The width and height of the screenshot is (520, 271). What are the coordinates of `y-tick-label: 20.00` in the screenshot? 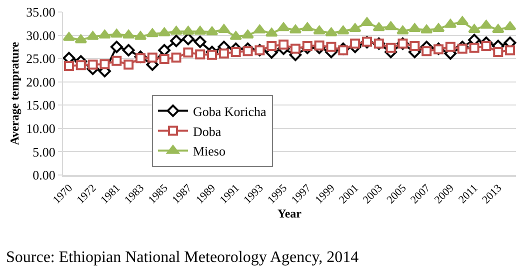 It's located at (41, 82).